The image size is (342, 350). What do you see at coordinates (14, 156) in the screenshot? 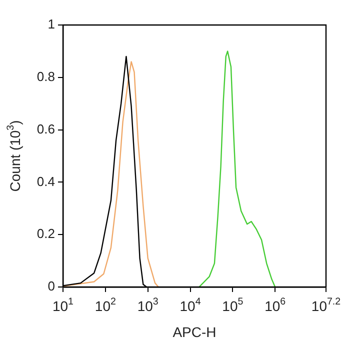
I see `y-axis-title: Count (103)` at bounding box center [14, 156].